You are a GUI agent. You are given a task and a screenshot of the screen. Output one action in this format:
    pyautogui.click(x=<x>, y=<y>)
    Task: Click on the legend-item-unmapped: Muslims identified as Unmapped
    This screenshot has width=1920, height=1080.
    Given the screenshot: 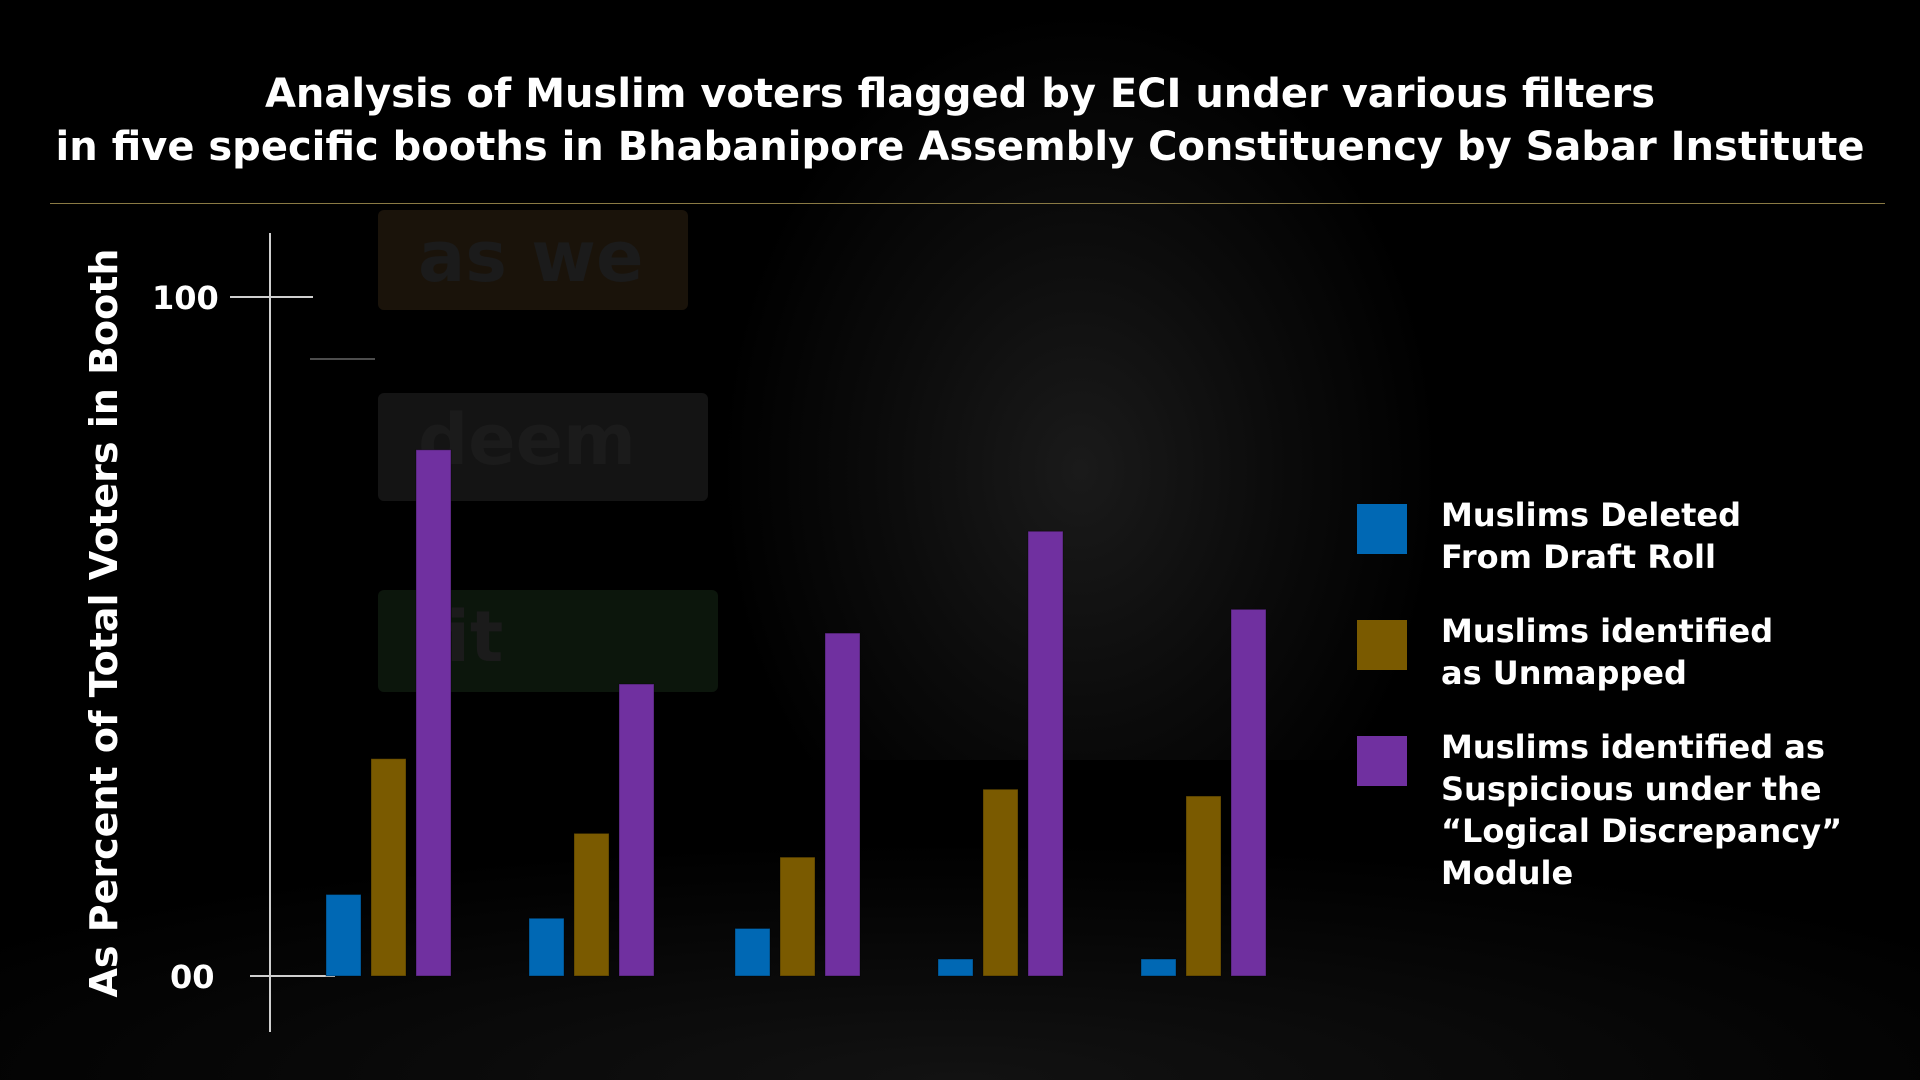 What is the action you would take?
    pyautogui.click(x=1617, y=652)
    